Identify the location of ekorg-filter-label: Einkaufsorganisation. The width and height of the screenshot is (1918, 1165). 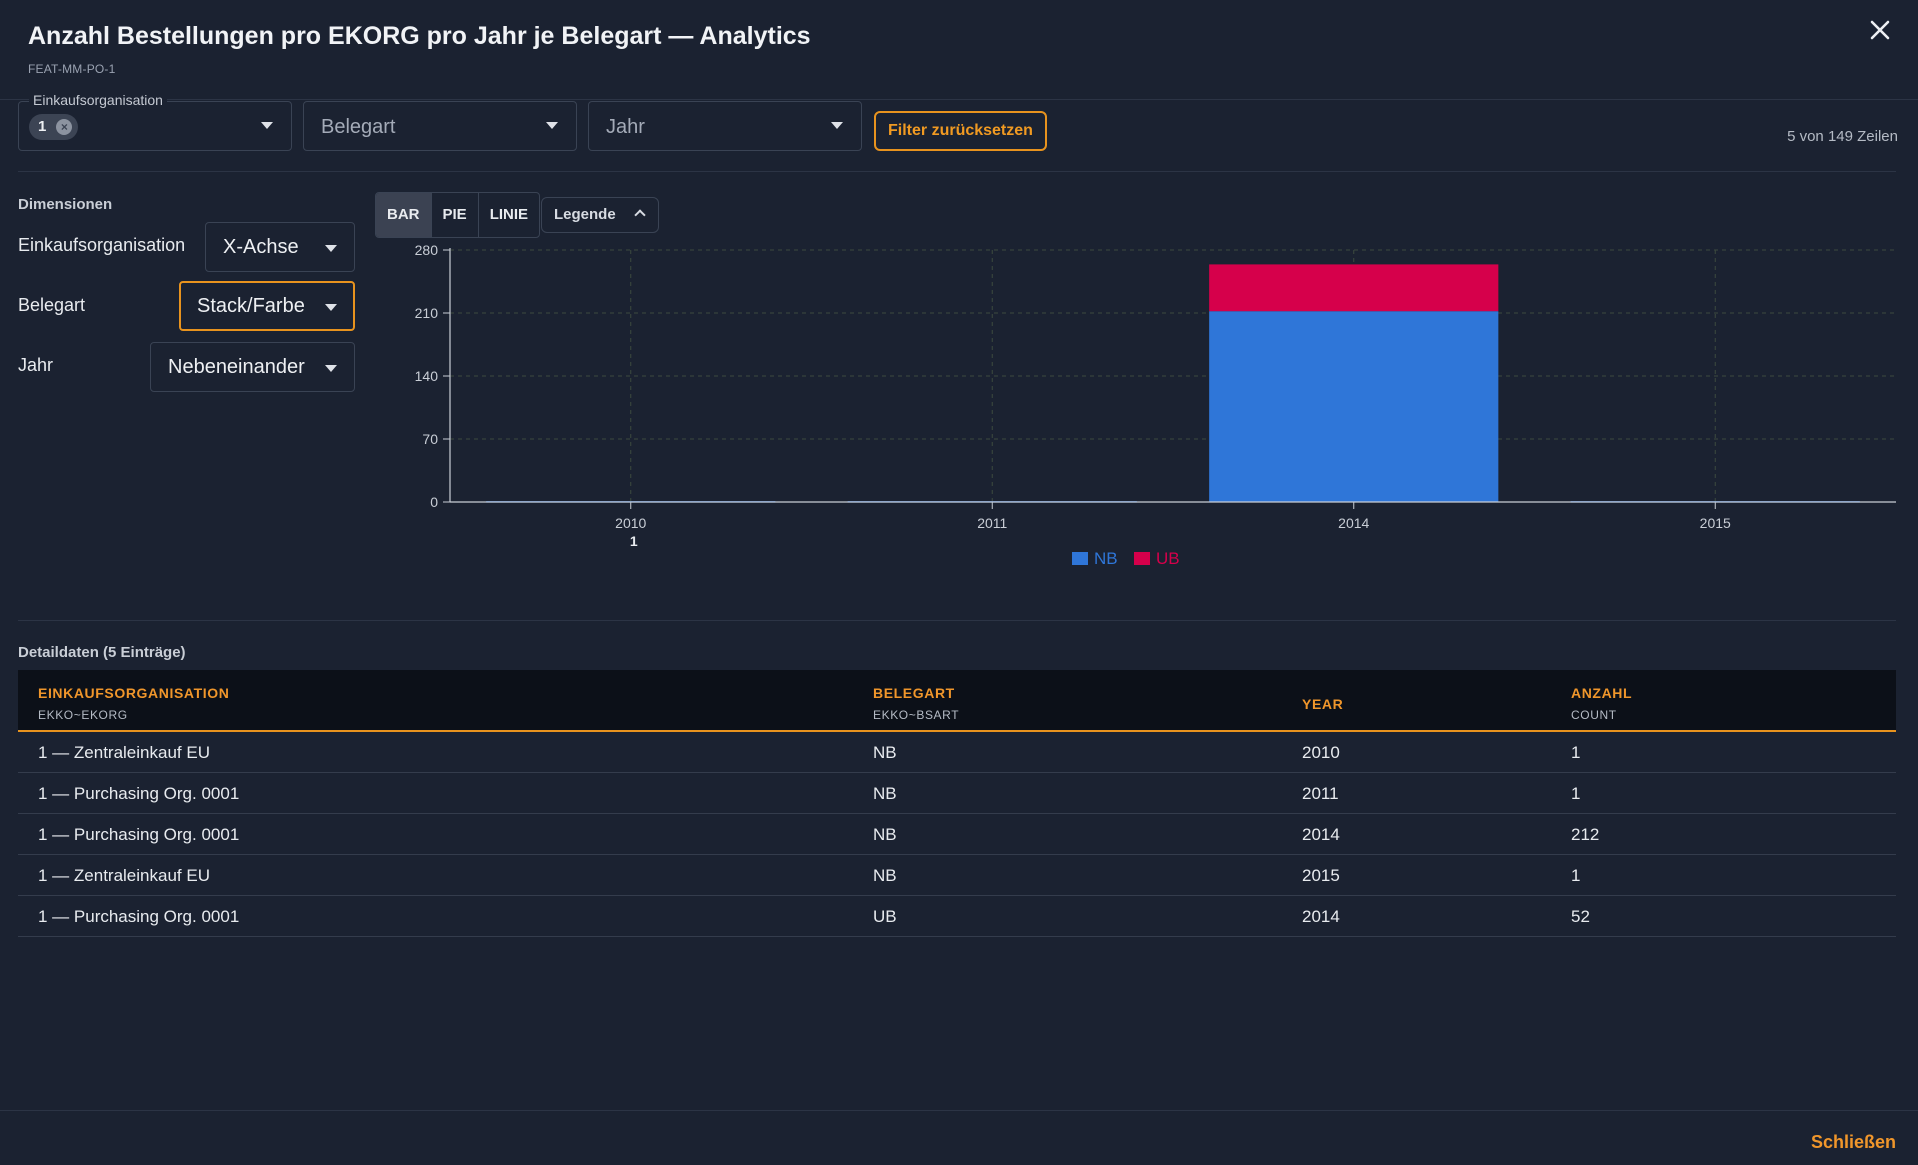
(98, 100).